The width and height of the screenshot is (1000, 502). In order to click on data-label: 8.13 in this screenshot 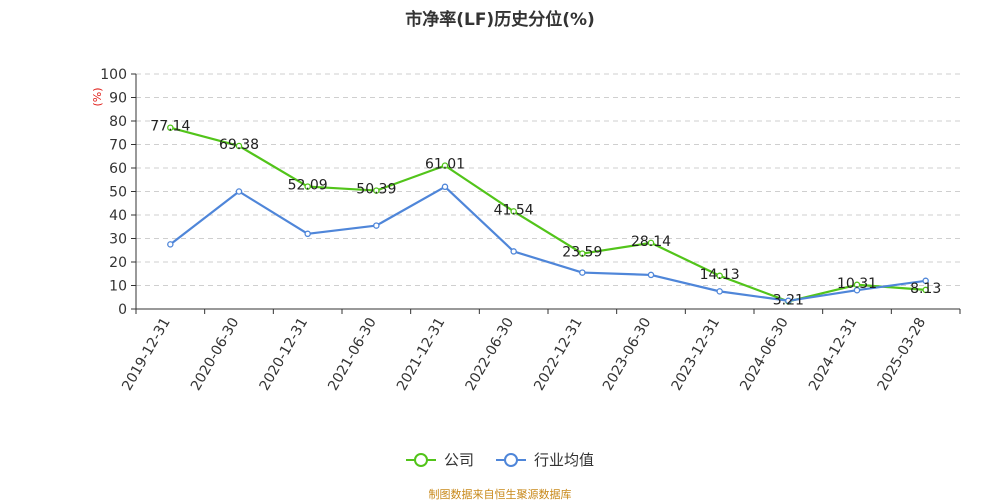, I will do `click(925, 289)`.